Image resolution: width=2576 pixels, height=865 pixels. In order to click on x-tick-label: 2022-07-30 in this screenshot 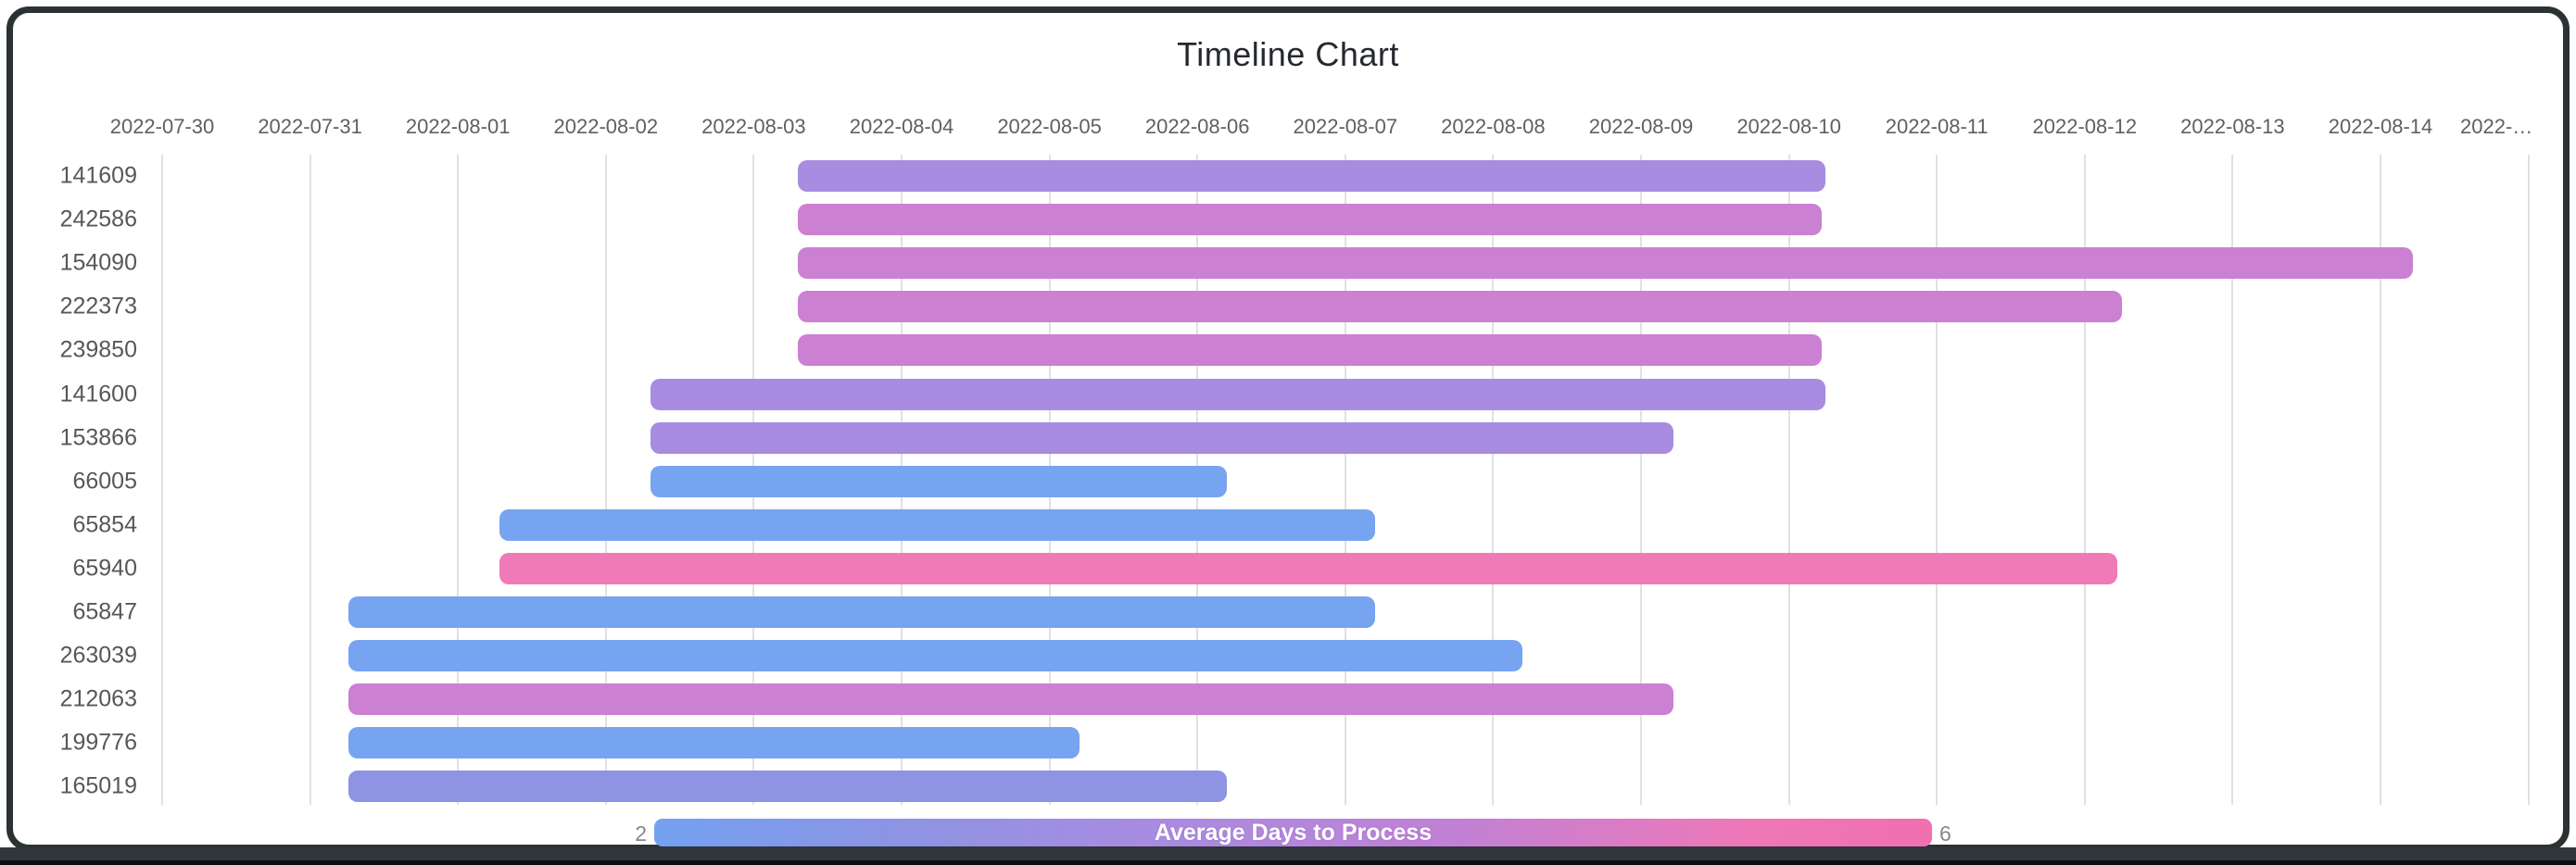, I will do `click(162, 126)`.